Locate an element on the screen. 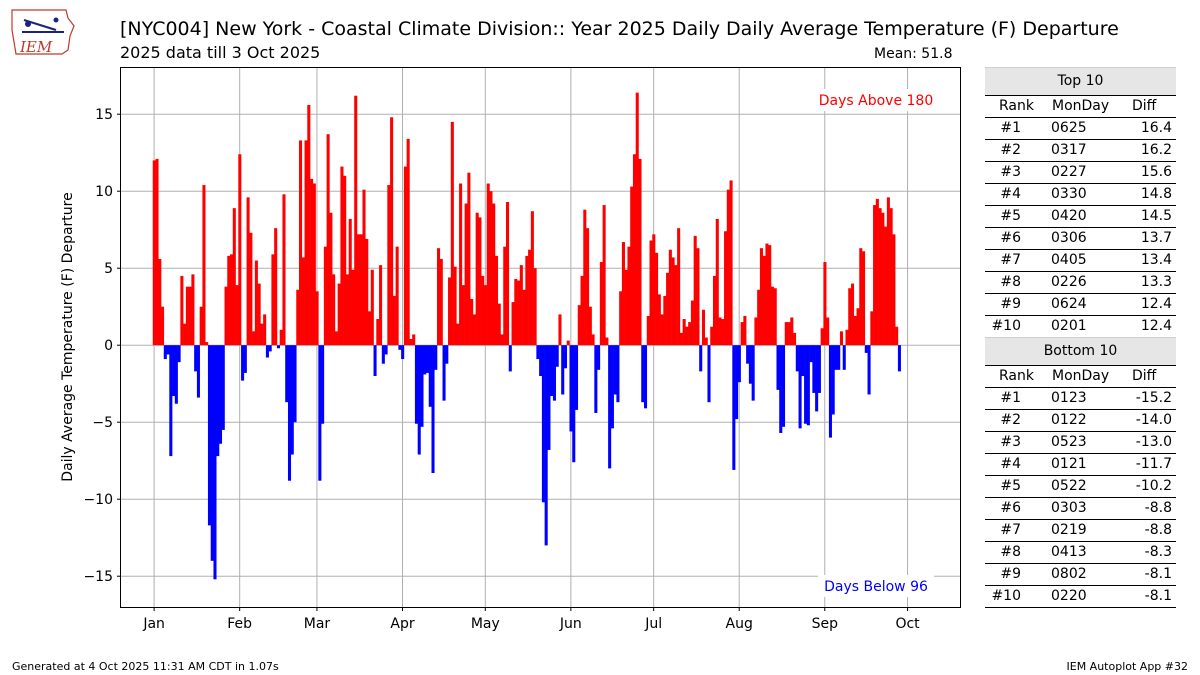 This screenshot has height=675, width=1200. top10-header-row: Rank MonDay Diff is located at coordinates (1080, 107).